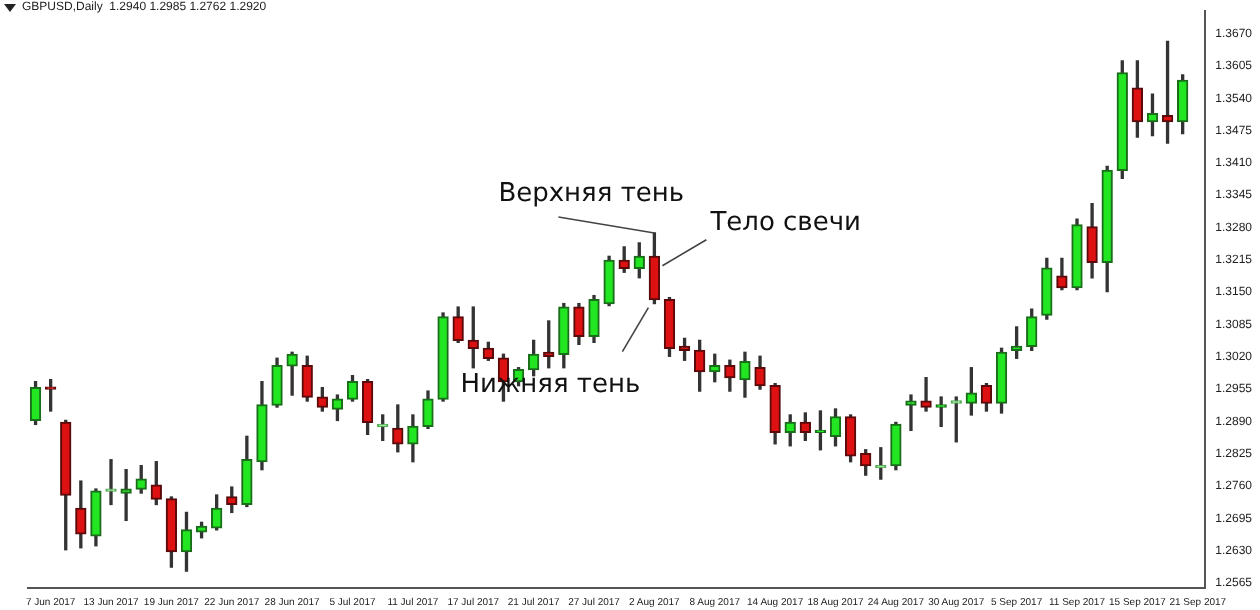 The height and width of the screenshot is (610, 1260). I want to click on annotation: Верхняя тень, so click(591, 193).